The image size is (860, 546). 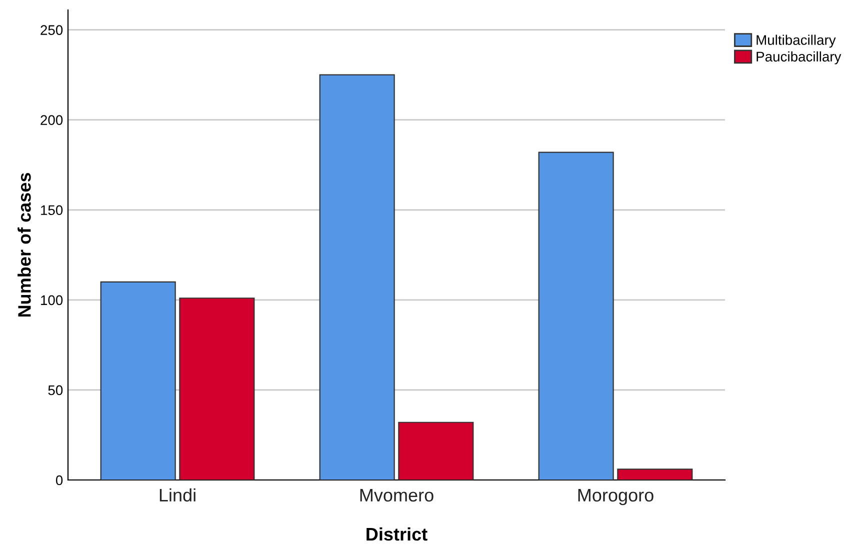 What do you see at coordinates (24, 244) in the screenshot?
I see `y-axis-title: Number of cases` at bounding box center [24, 244].